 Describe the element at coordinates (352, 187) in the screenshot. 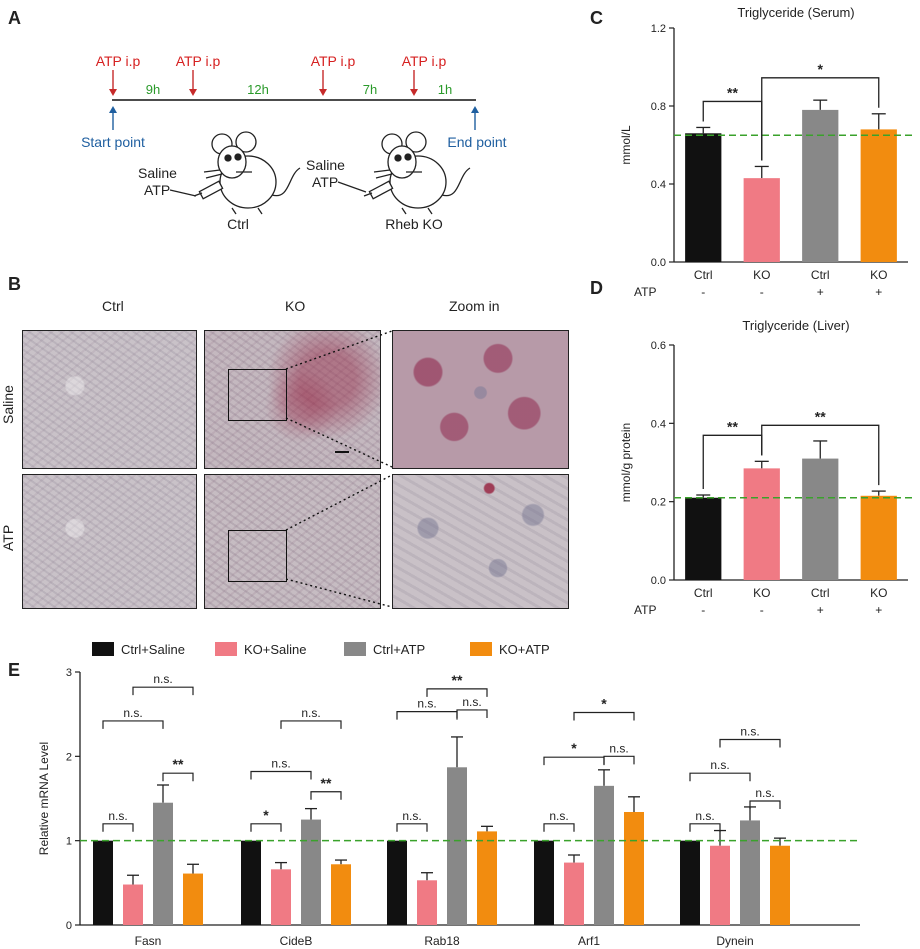

I see `mouse2-treat-arrow` at that location.